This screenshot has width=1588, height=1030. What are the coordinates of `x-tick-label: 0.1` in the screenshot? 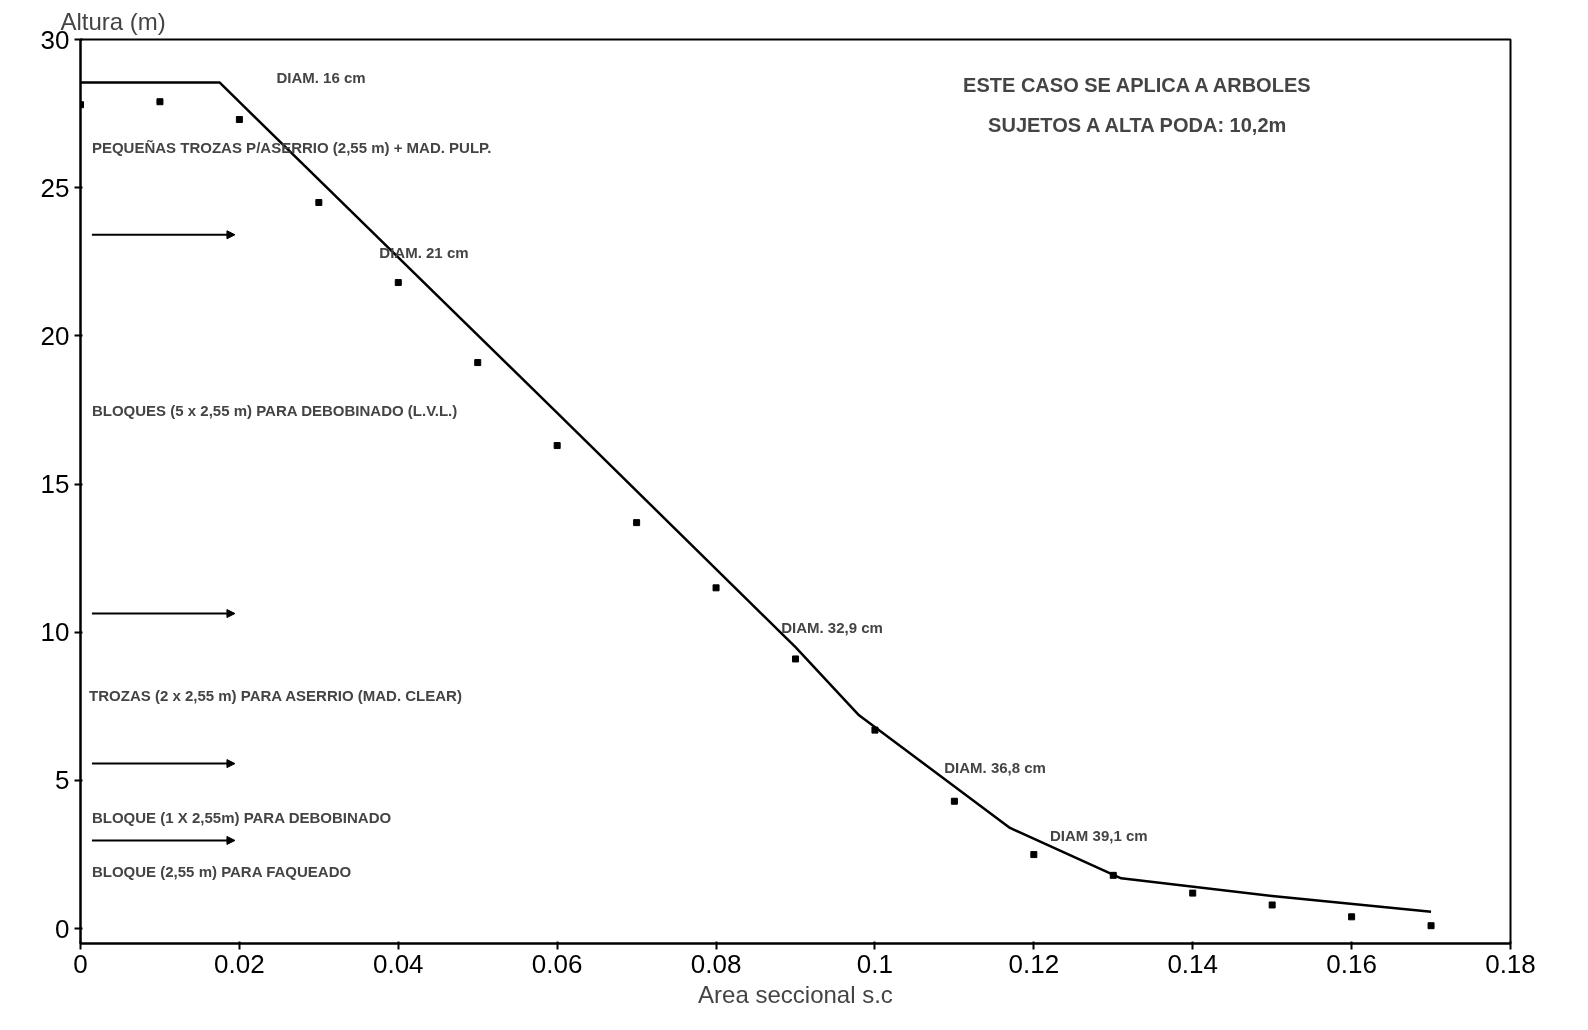 It's located at (875, 963).